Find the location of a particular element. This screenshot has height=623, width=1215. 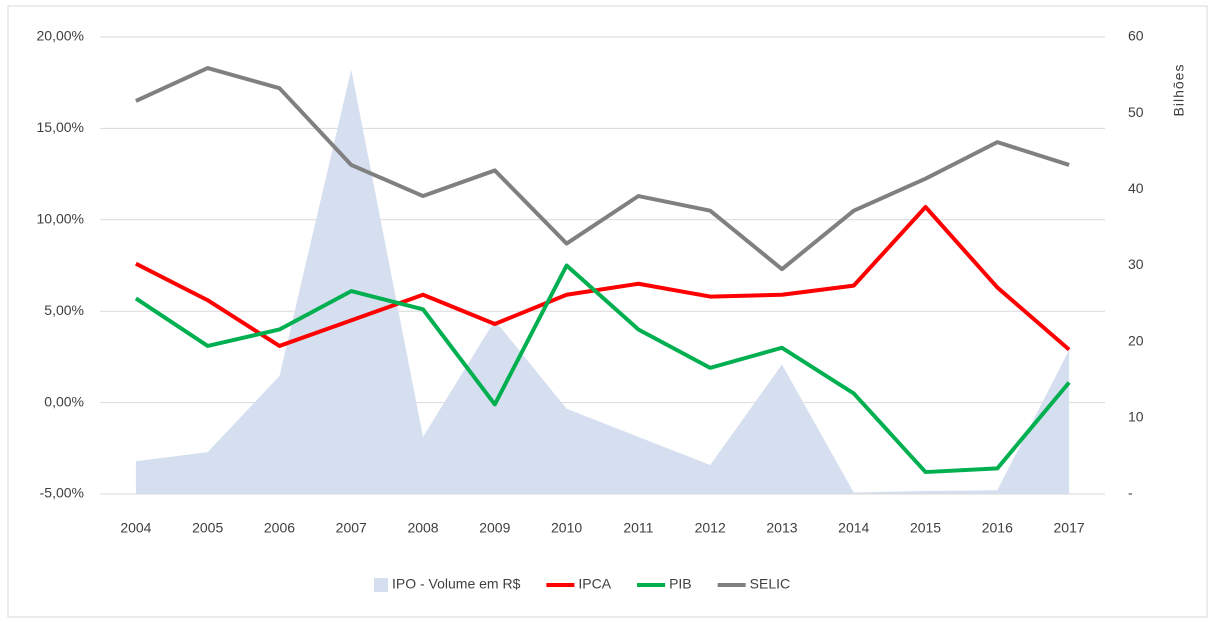

x-tick-label: 2005 is located at coordinates (207, 528).